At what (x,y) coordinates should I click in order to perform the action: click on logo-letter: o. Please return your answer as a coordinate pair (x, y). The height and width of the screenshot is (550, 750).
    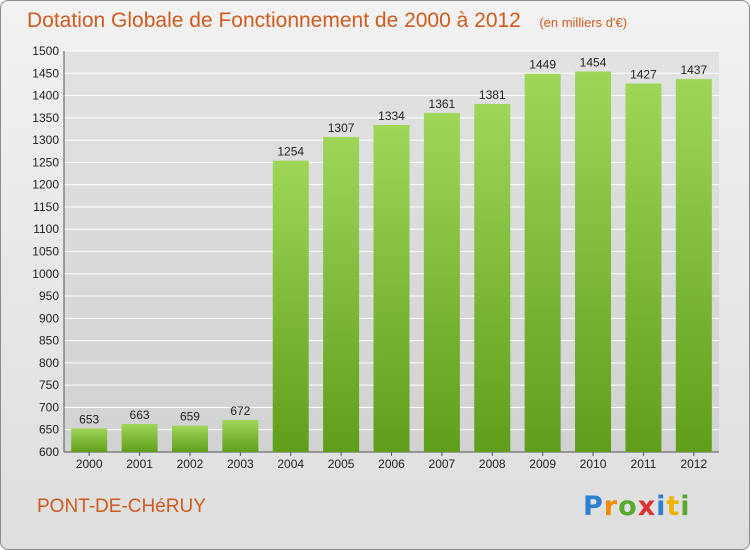
    Looking at the image, I should click on (628, 506).